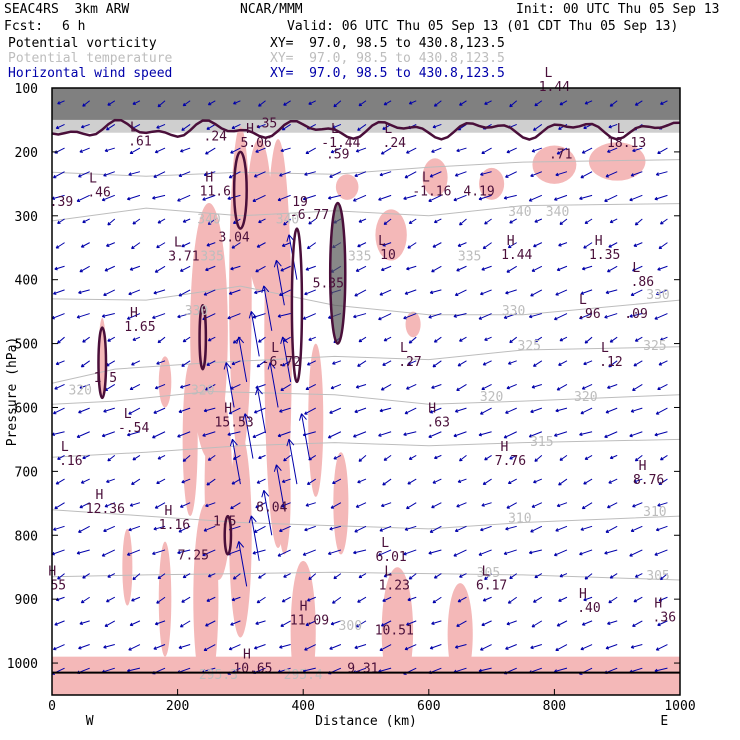  I want to click on y-tick-label: 1000, so click(22, 664).